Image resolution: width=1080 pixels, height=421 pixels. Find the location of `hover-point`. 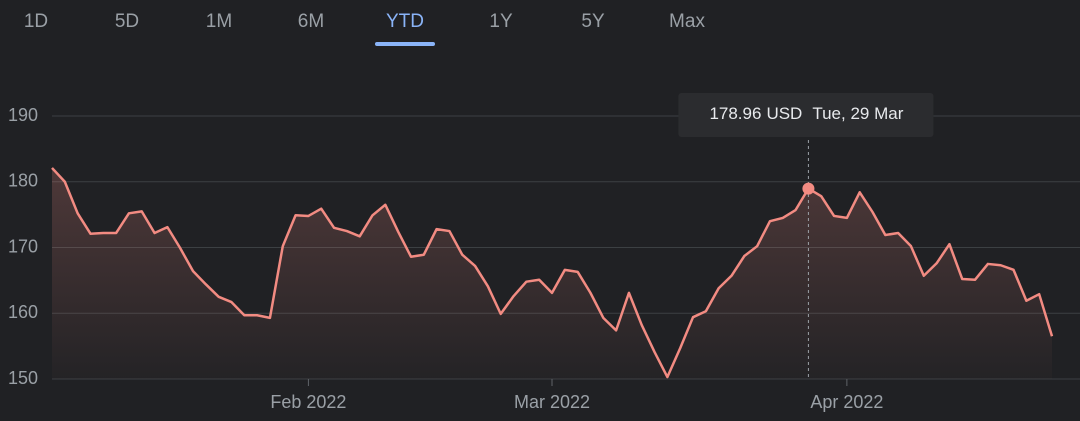

hover-point is located at coordinates (808, 188).